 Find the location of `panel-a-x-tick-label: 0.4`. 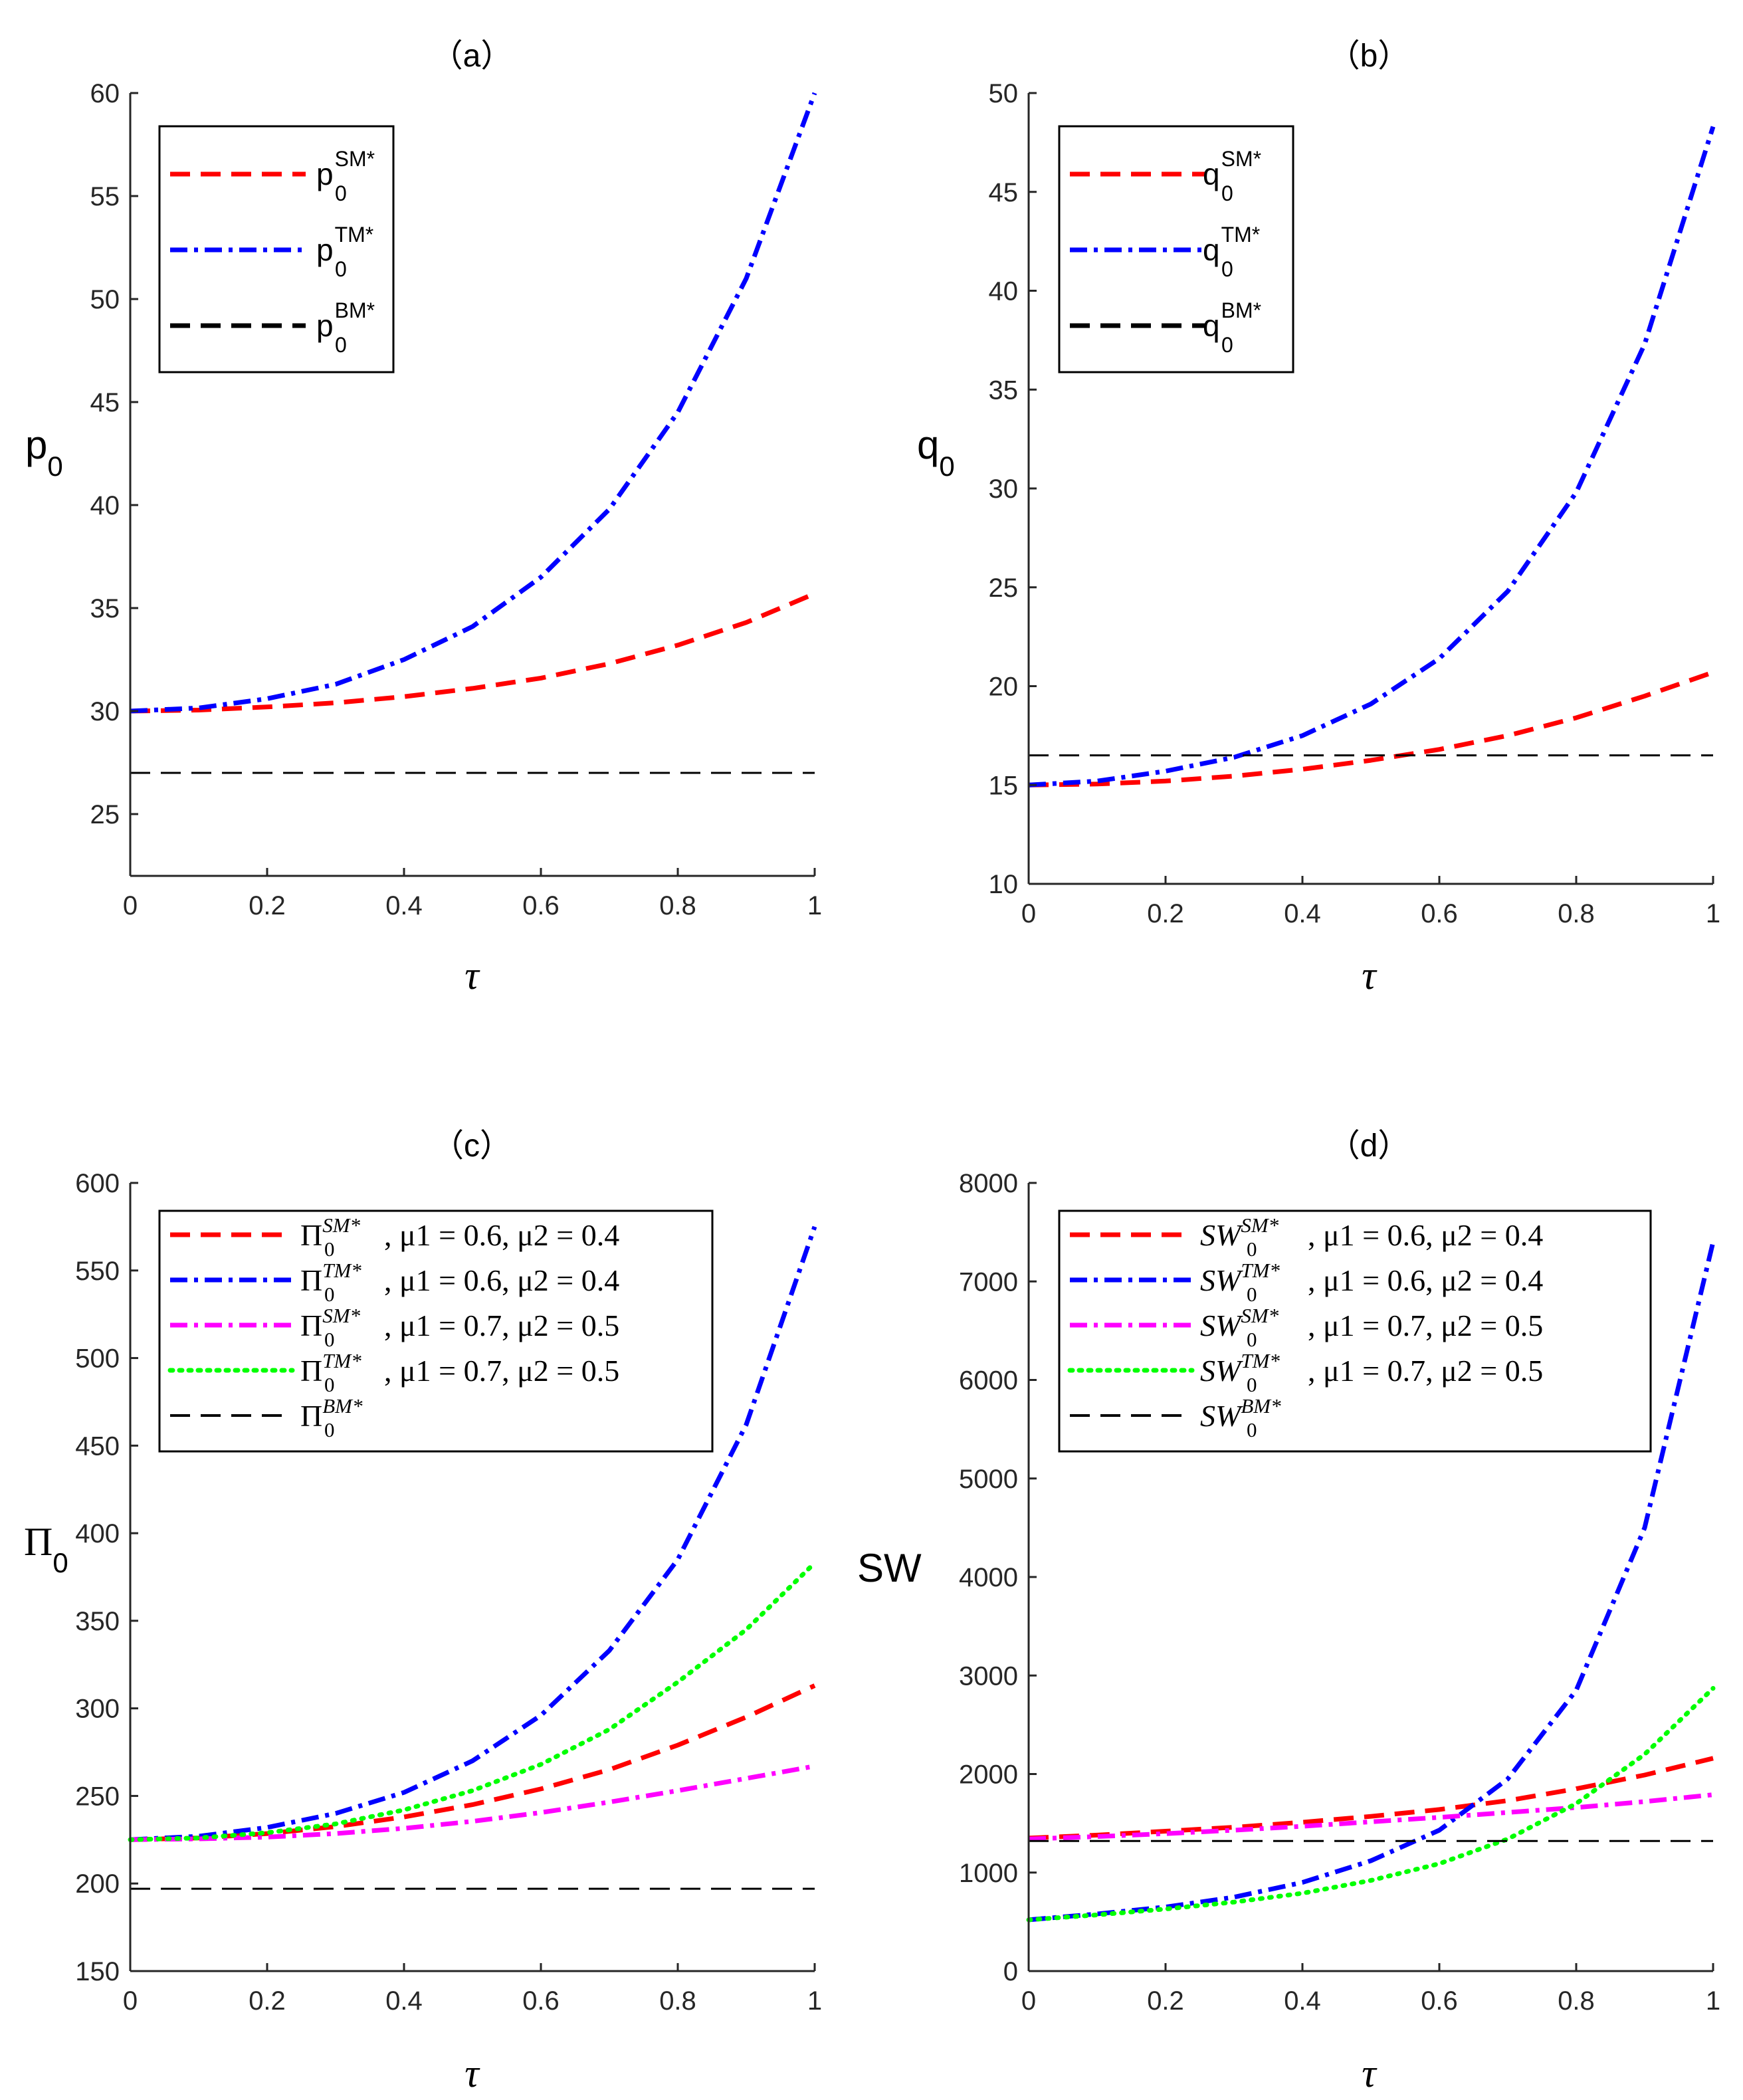

panel-a-x-tick-label: 0.4 is located at coordinates (404, 905).